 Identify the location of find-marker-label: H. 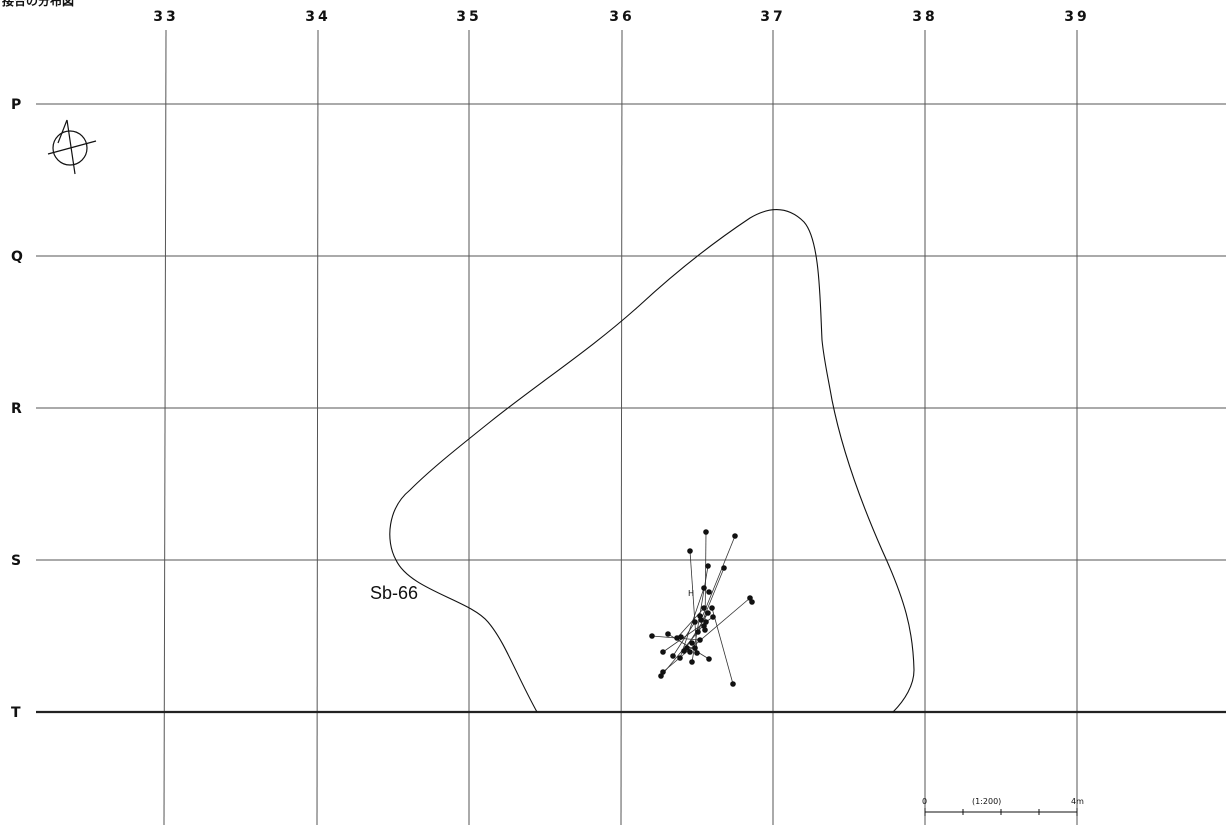
(691, 593).